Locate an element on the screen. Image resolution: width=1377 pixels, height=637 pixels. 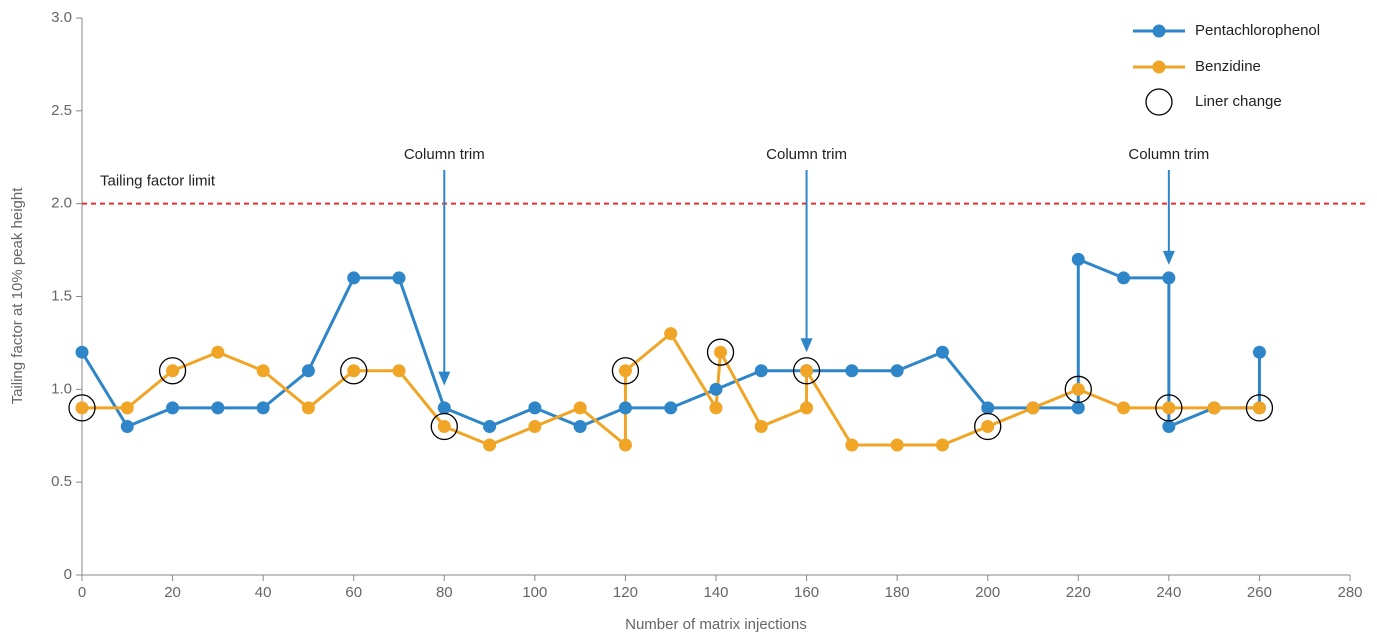
y-axis-title: Tailing factor at 10% peak height is located at coordinates (17, 296).